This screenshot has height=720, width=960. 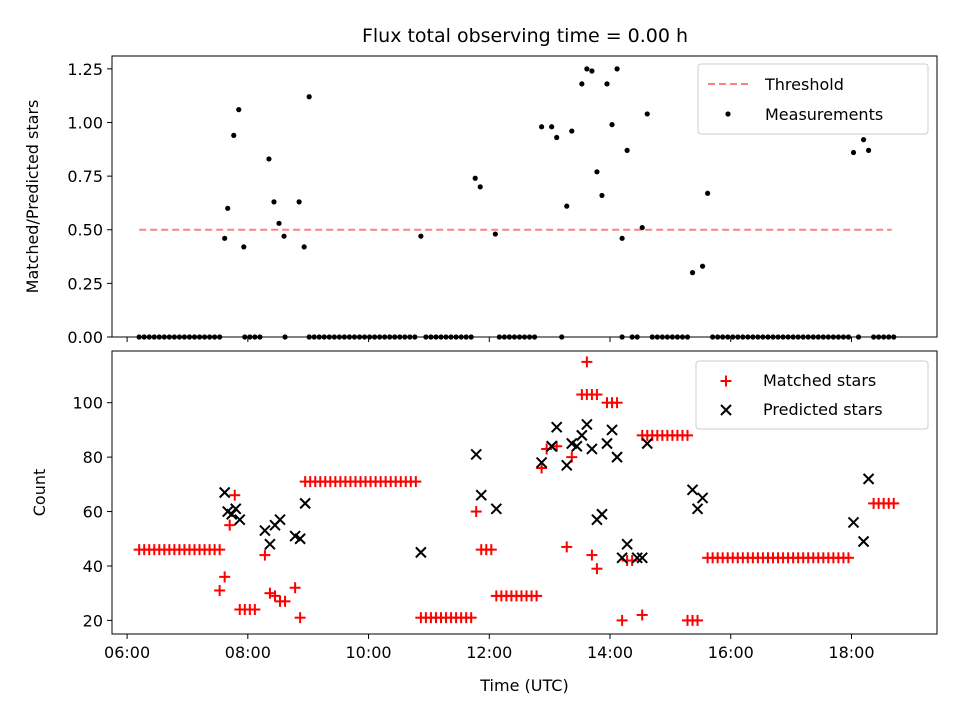 I want to click on x-tick-label: 06:00, so click(x=127, y=652).